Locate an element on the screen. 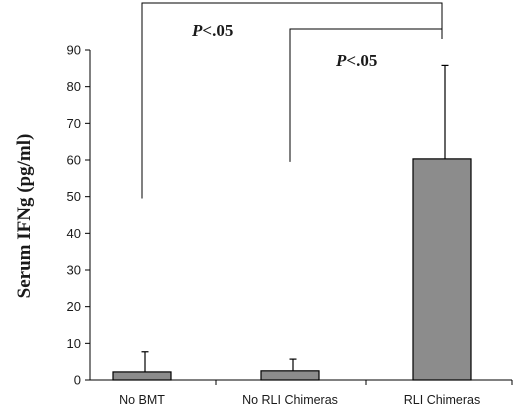 This screenshot has height=410, width=520. y-tick-label: 0 is located at coordinates (77, 380).